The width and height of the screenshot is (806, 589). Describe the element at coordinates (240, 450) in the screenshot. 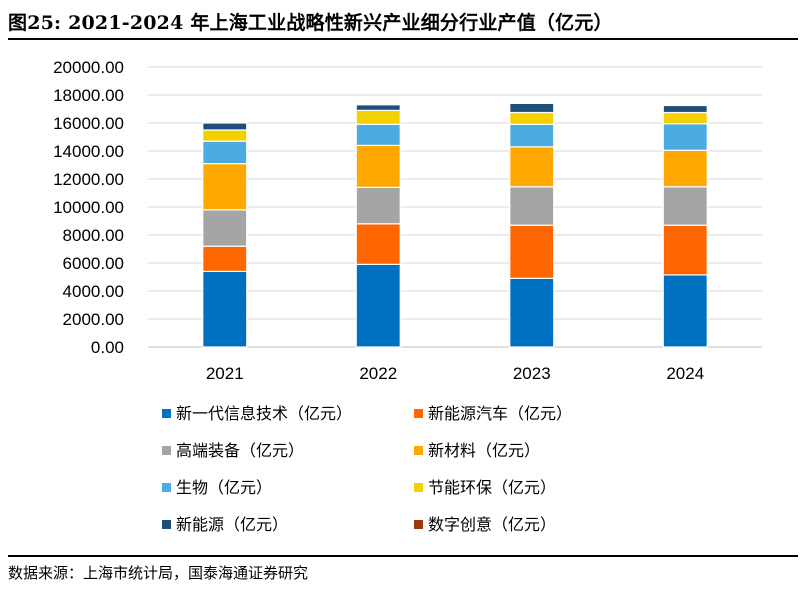

I see `legend-label: 高端装备（亿元）` at that location.